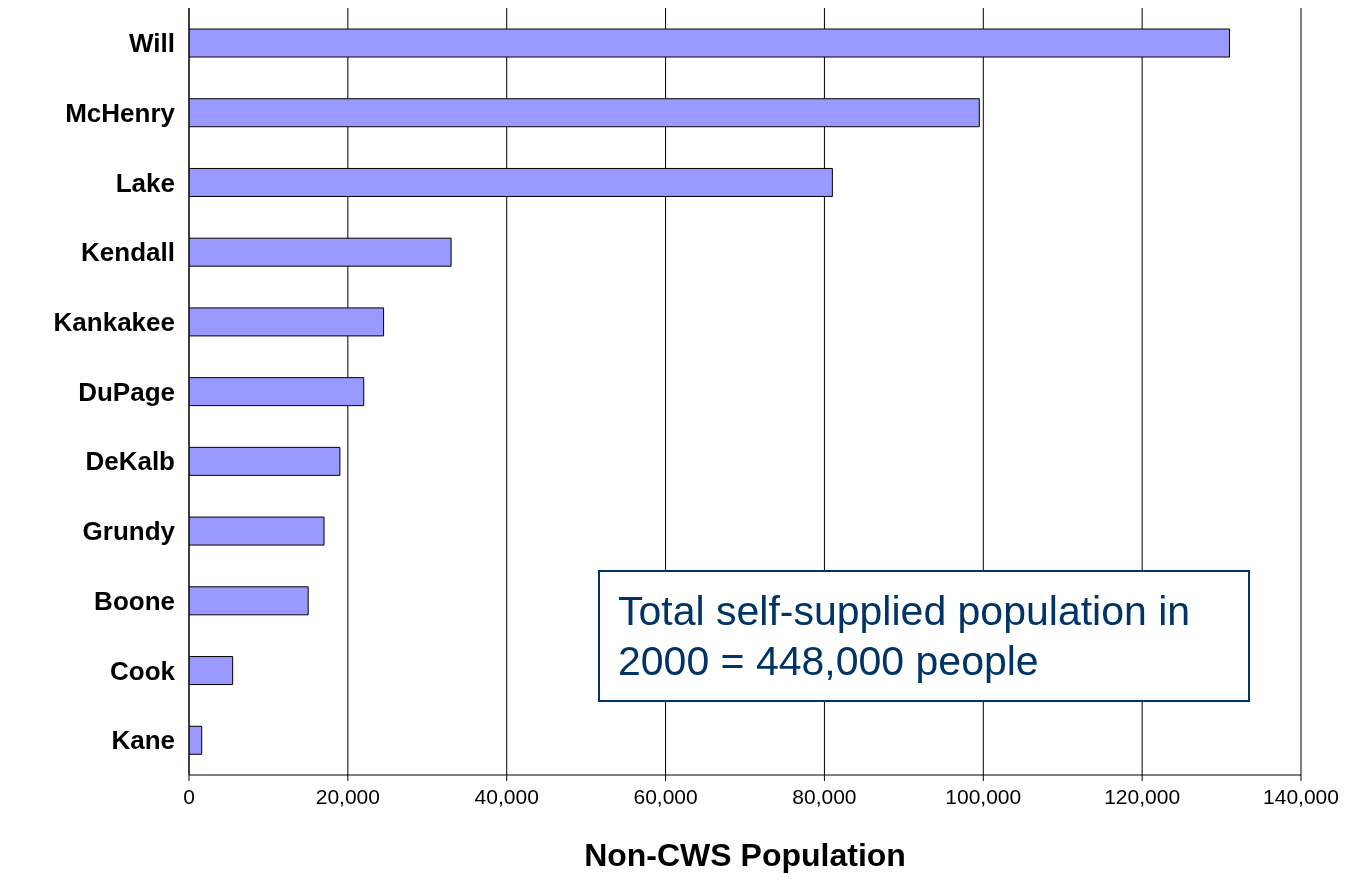 This screenshot has height=892, width=1355. I want to click on x-tick-label: 0, so click(189, 796).